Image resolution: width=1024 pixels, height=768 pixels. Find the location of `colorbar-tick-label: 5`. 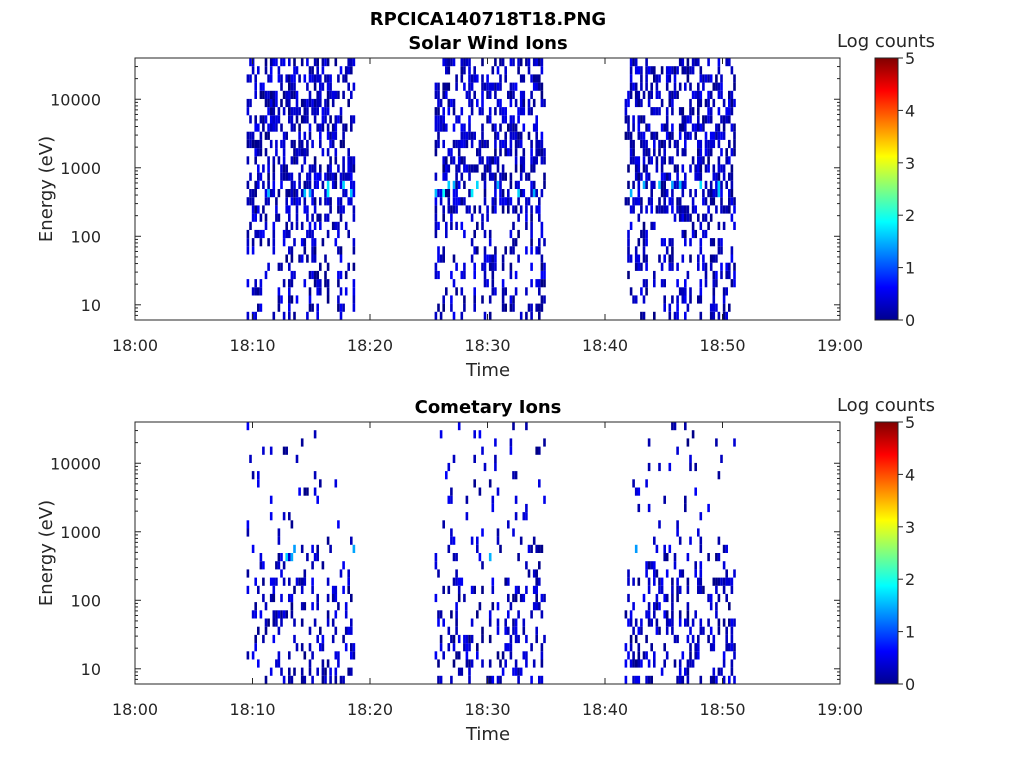

colorbar-tick-label: 5 is located at coordinates (910, 58).